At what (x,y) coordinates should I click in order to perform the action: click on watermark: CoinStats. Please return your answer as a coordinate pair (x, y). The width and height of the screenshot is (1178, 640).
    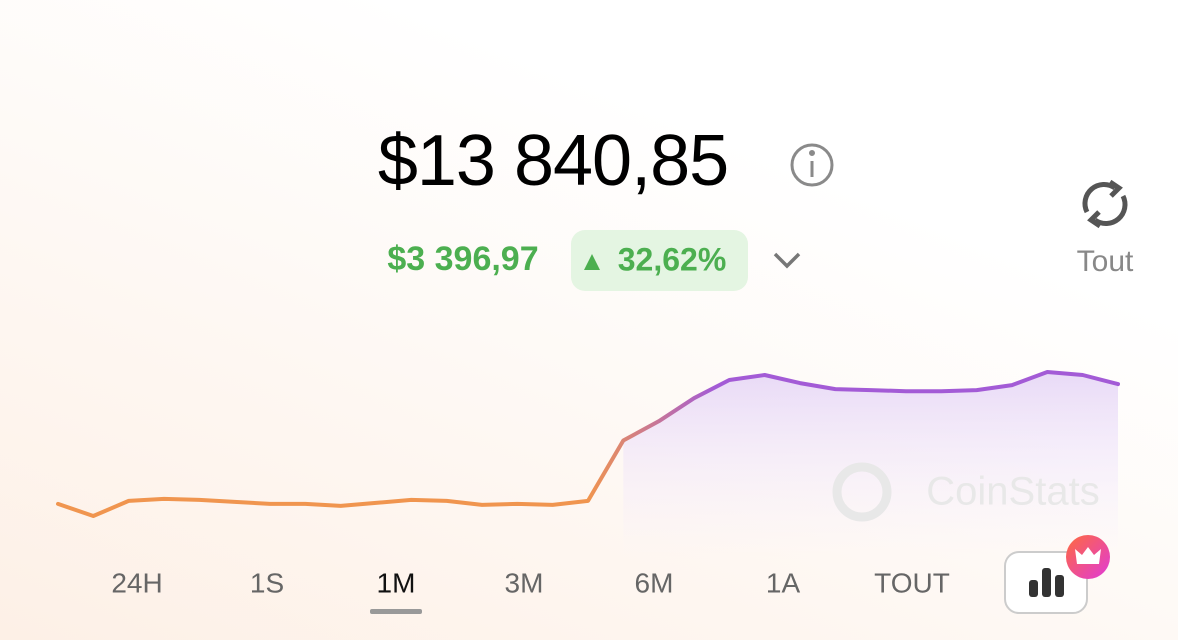
    Looking at the image, I should click on (1012, 492).